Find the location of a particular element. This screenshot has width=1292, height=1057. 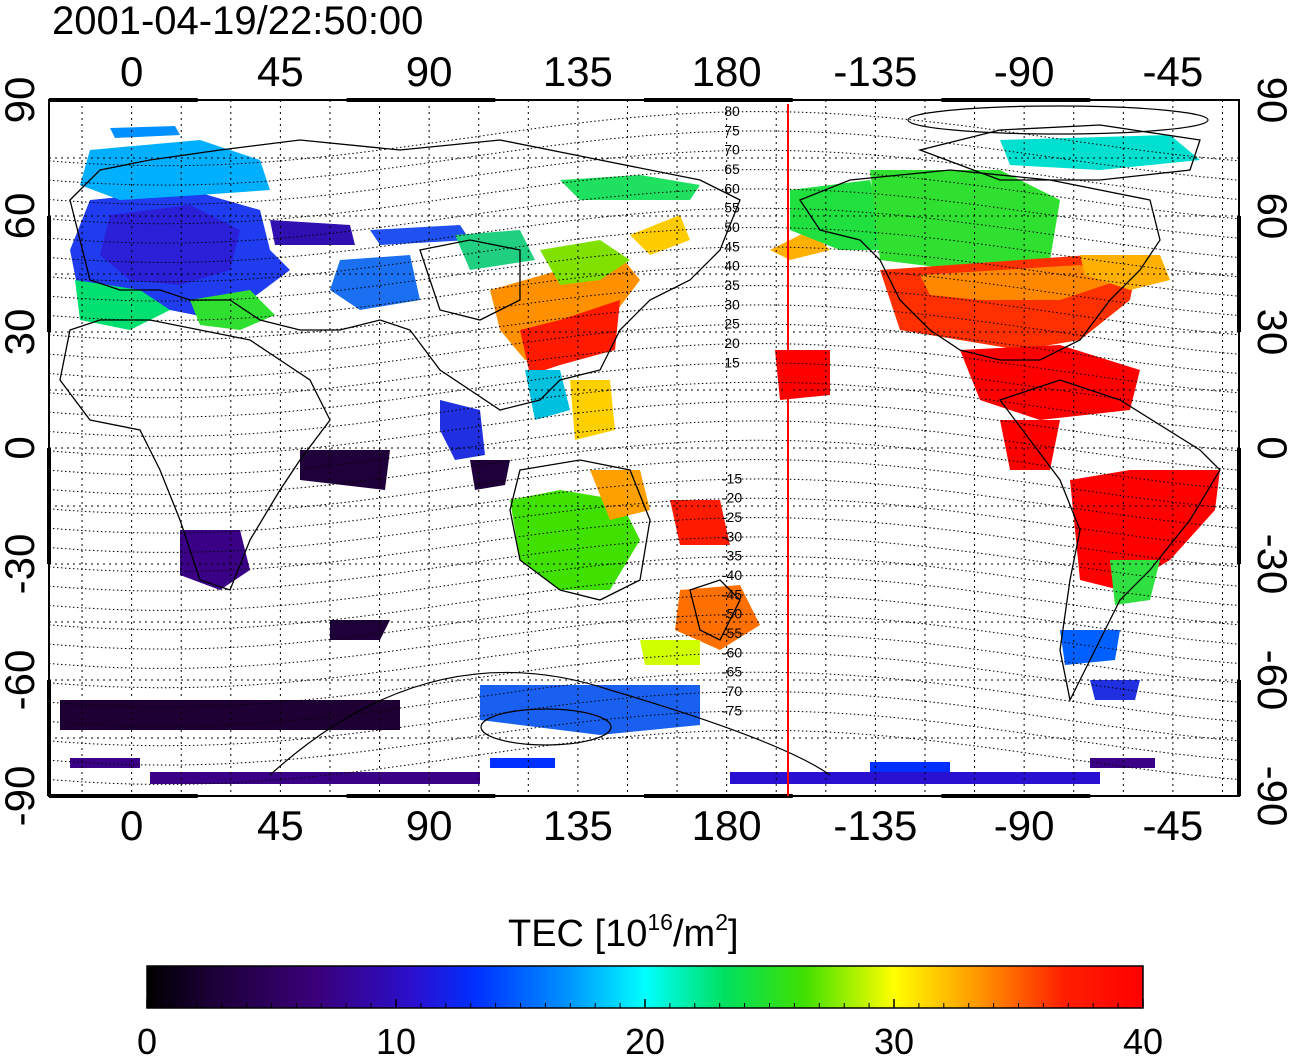

top-lon-tick-label: 0 is located at coordinates (131, 71).